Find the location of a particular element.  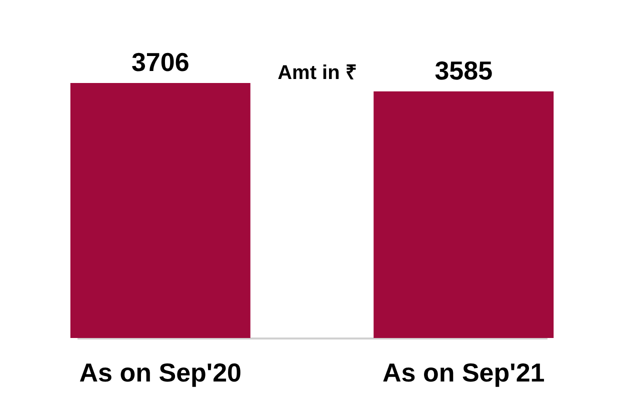

x-tick-label: As on Sep'20 is located at coordinates (160, 373).